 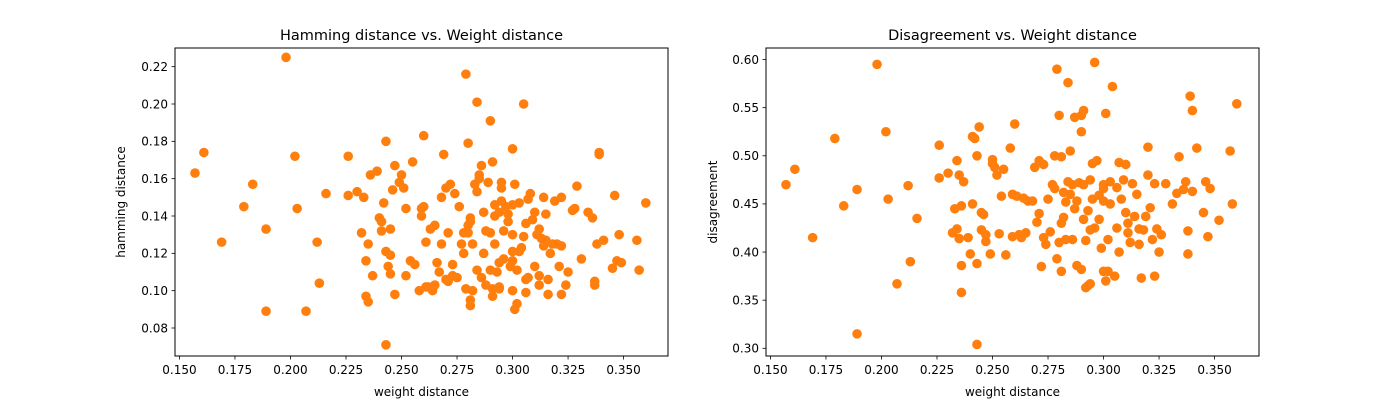 I want to click on y-tick-label: 0.30, so click(x=745, y=349).